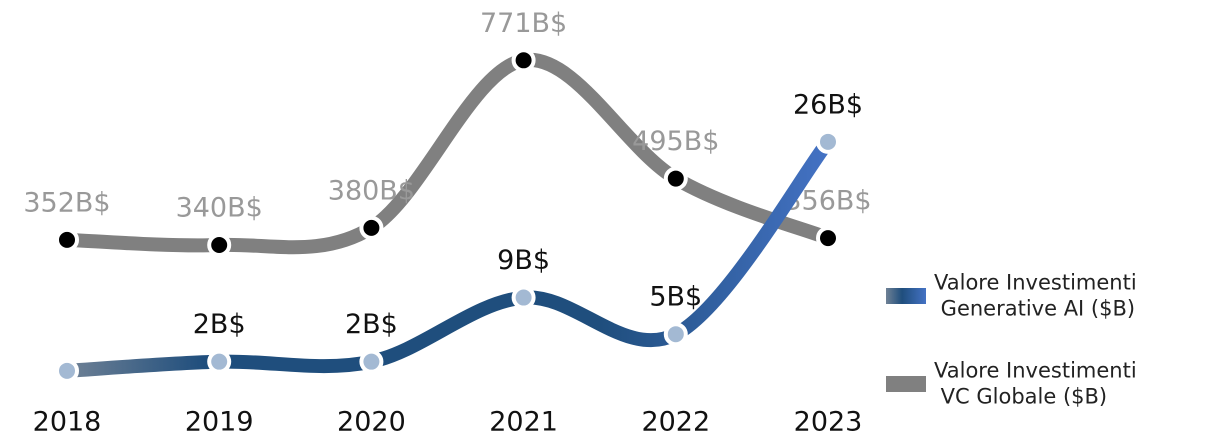 The height and width of the screenshot is (439, 1209). What do you see at coordinates (219, 208) in the screenshot?
I see `value-label: 340B$` at bounding box center [219, 208].